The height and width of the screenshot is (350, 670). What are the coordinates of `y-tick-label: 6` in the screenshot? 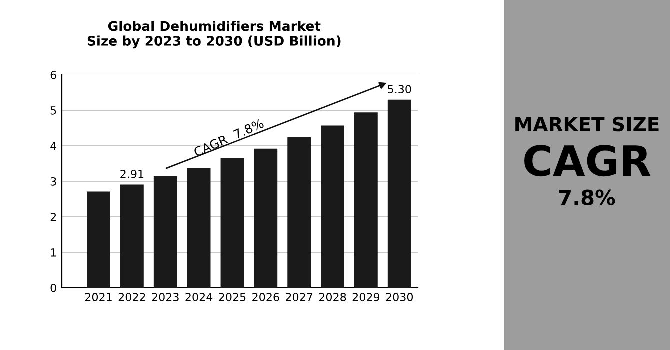 It's located at (53, 75).